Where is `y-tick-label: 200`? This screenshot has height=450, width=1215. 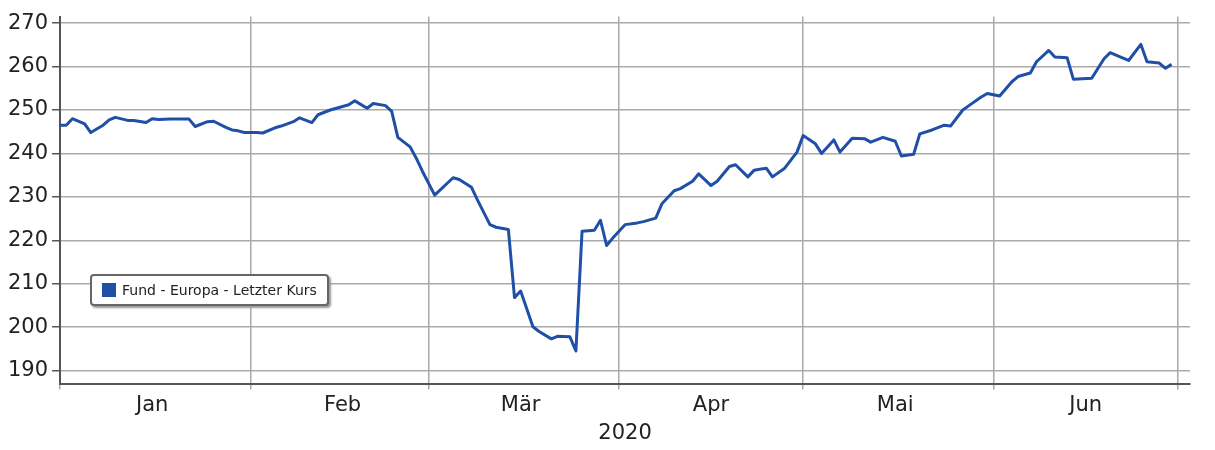
y-tick-label: 200 is located at coordinates (28, 325).